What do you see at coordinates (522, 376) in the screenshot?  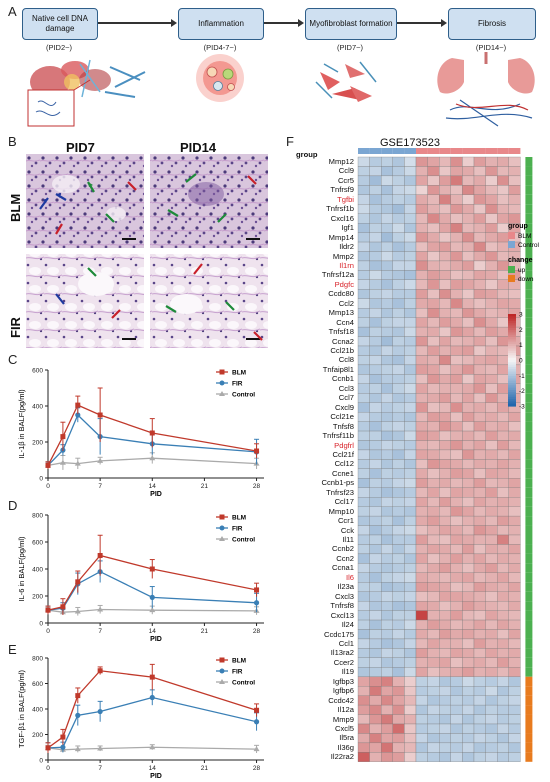 I see `color-scale-label: -1` at bounding box center [522, 376].